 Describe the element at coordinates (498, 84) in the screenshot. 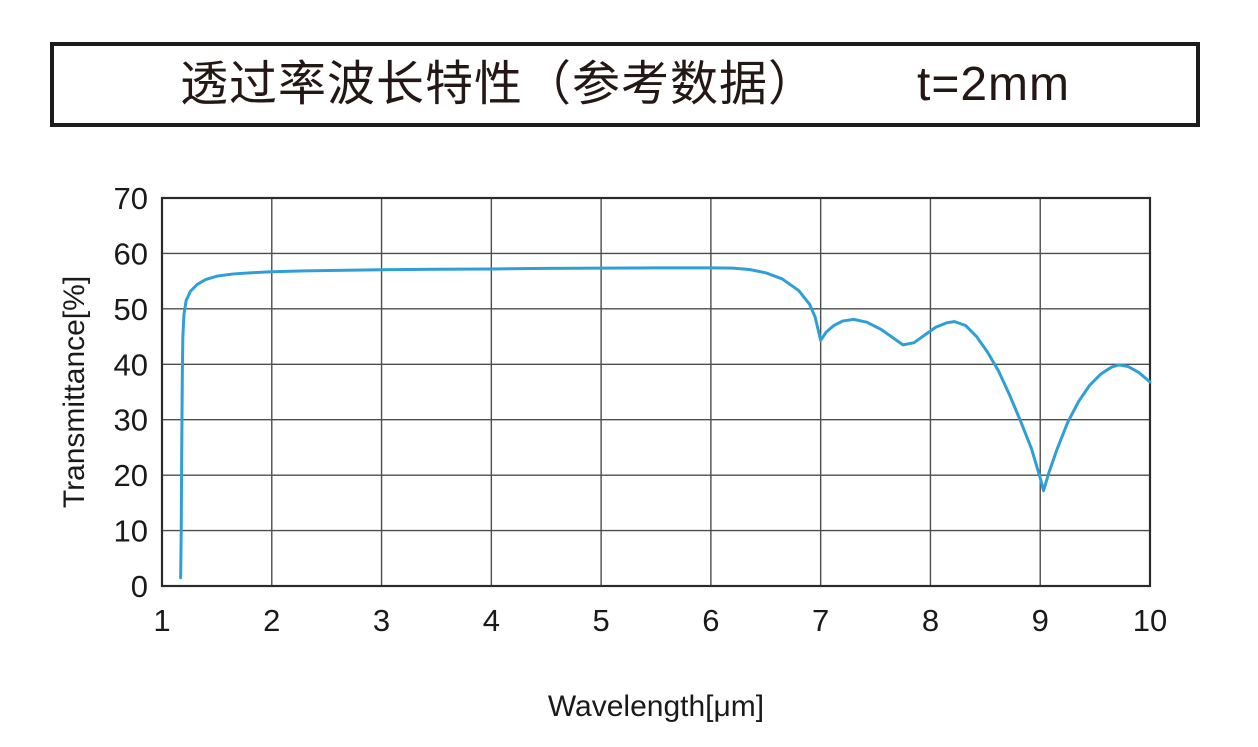

I see `chart-title-cjk: 透过率波长特性（参考数据）` at that location.